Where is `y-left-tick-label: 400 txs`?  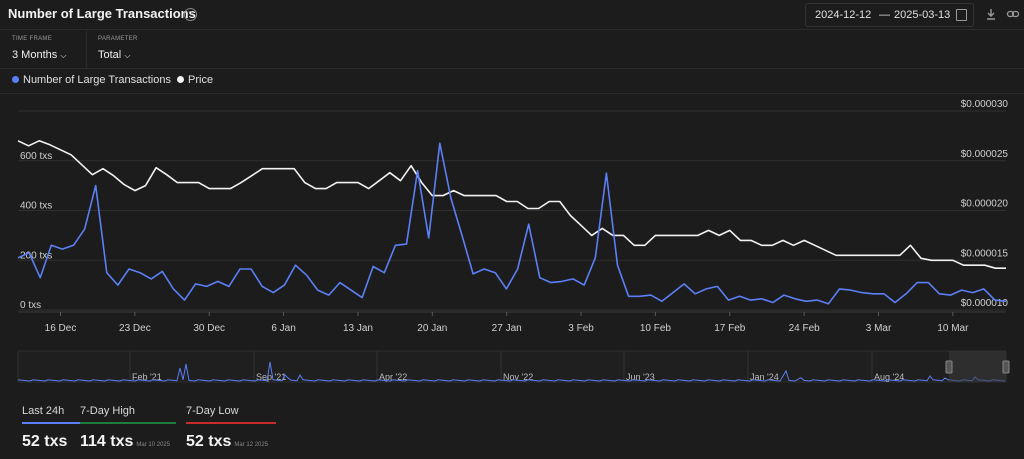 y-left-tick-label: 400 txs is located at coordinates (36, 206).